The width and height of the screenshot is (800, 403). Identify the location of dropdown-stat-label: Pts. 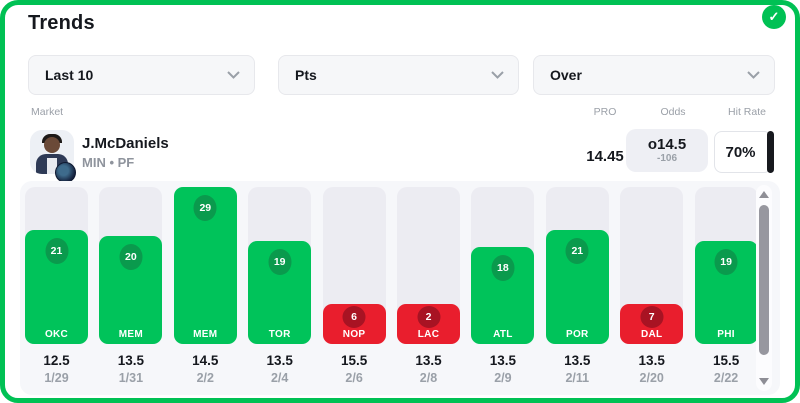
(306, 75).